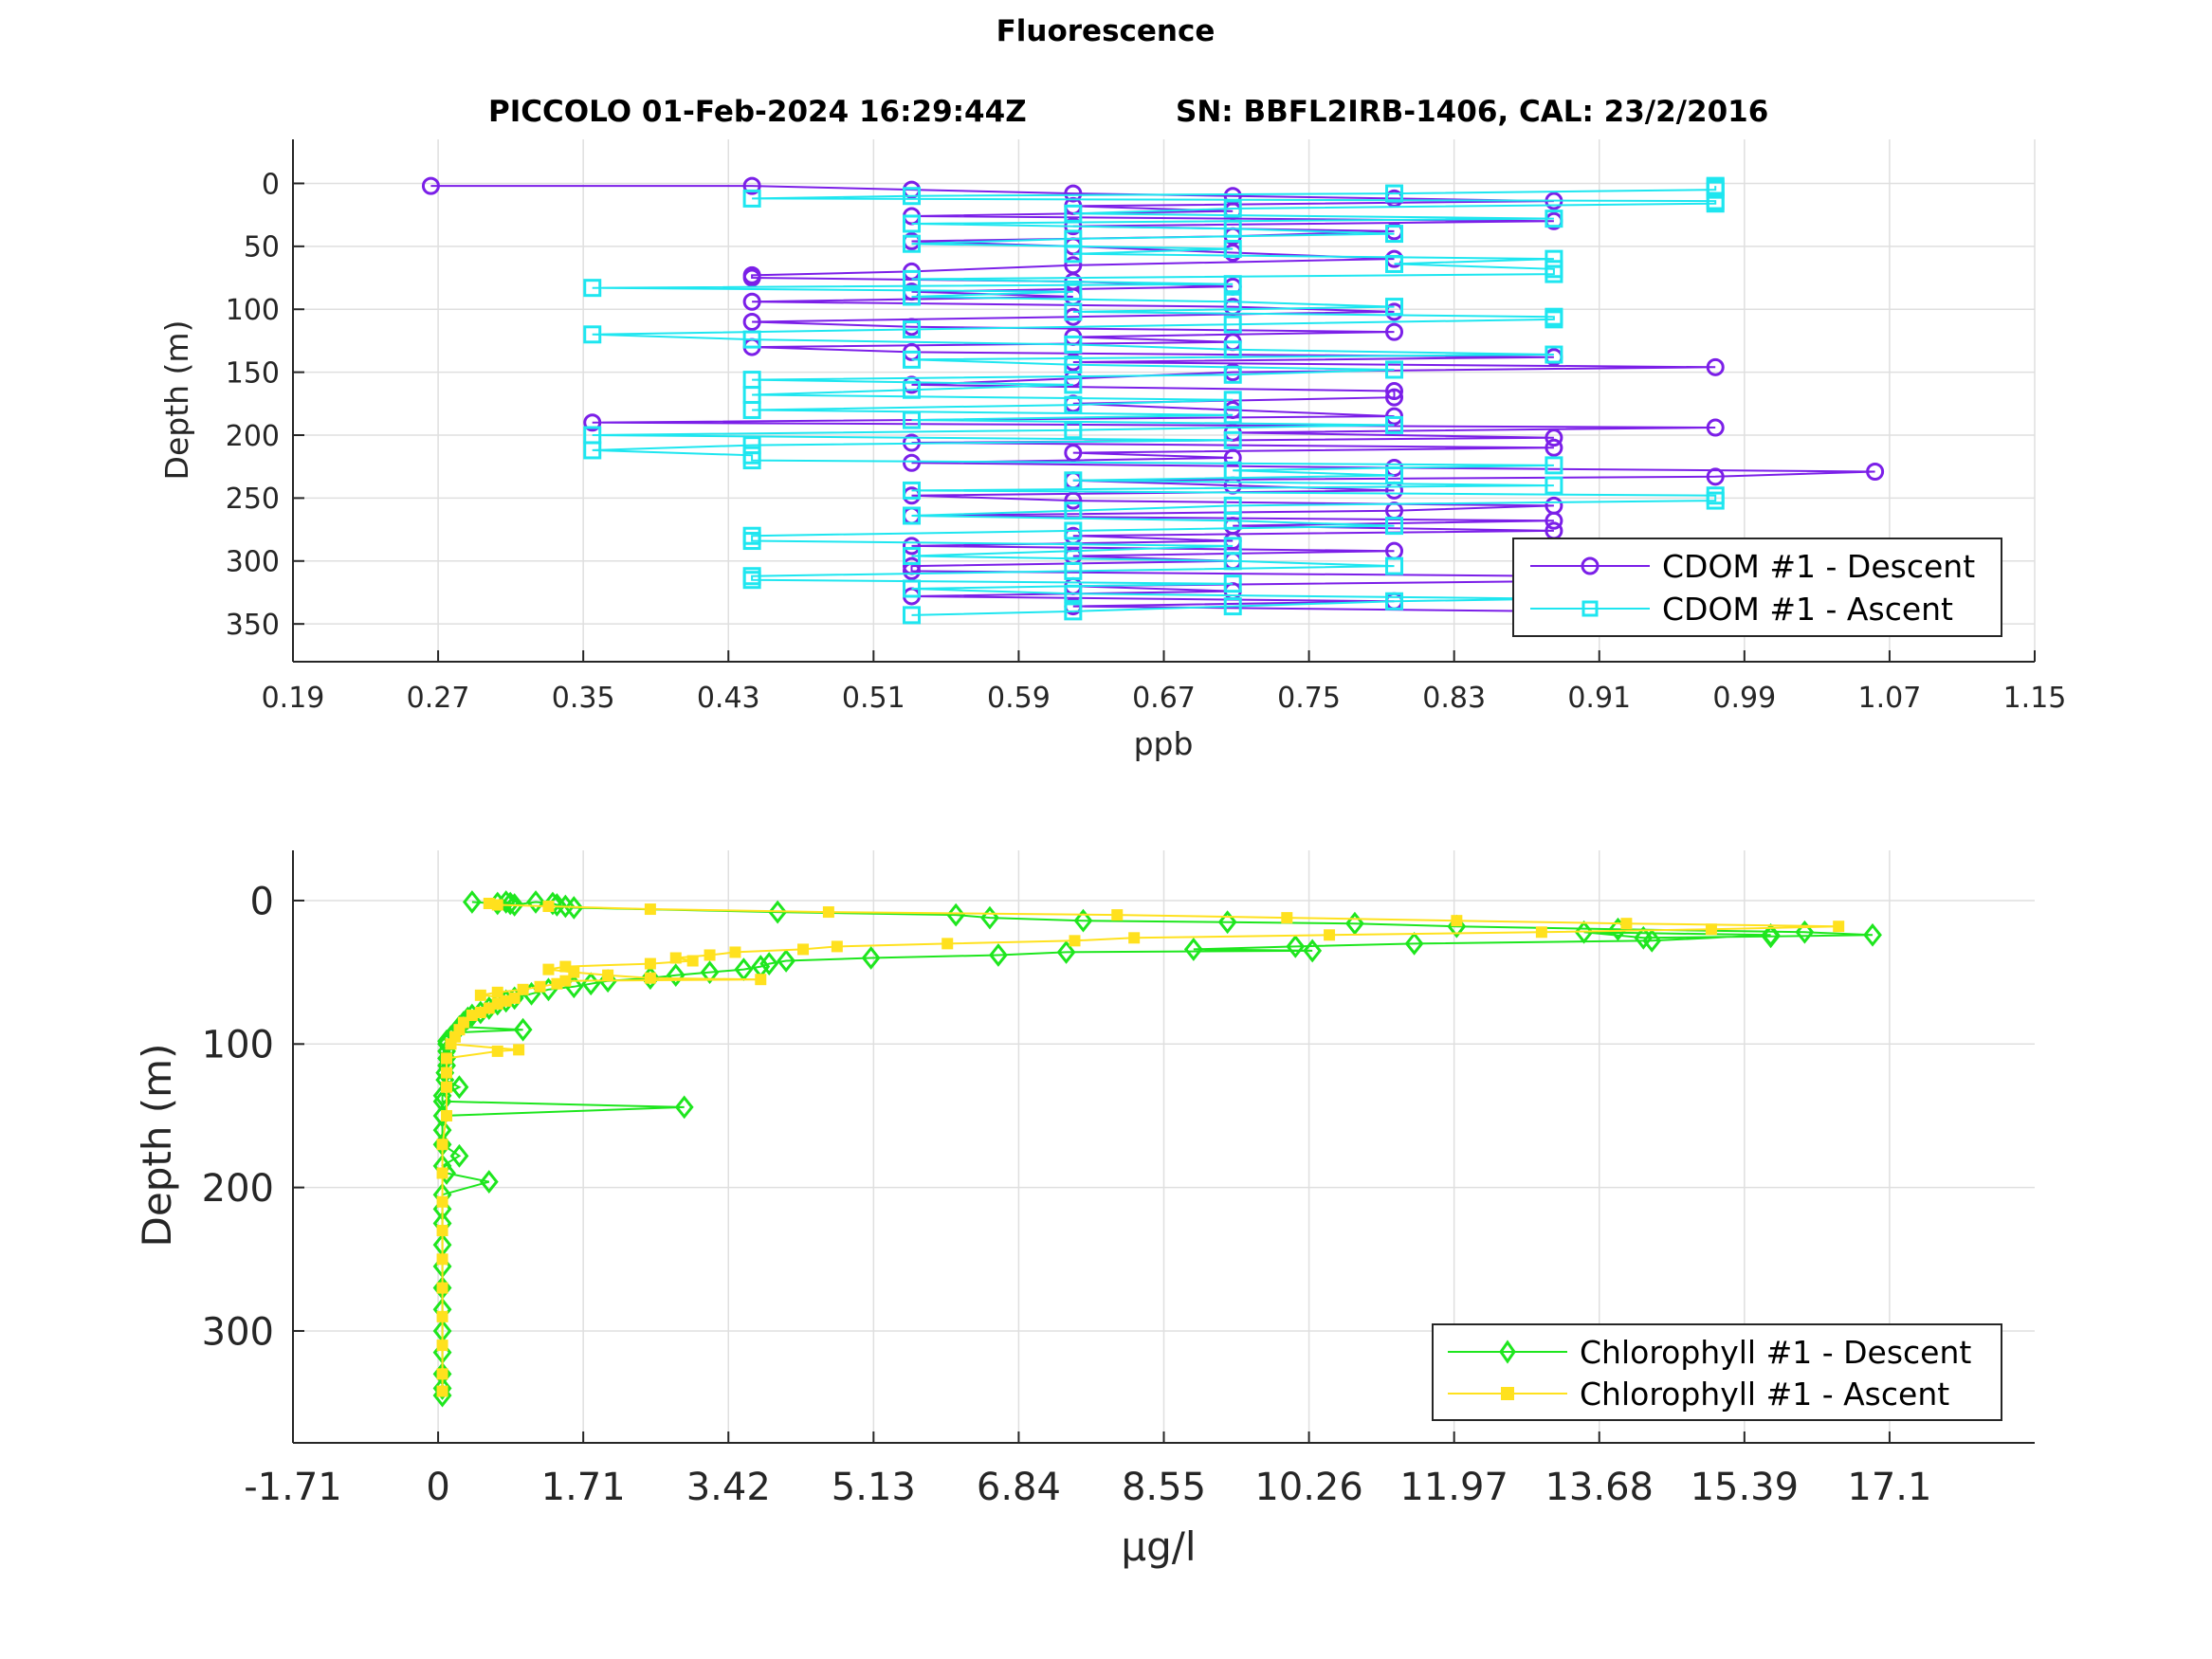 This screenshot has width=2212, height=1659. What do you see at coordinates (1890, 698) in the screenshot?
I see `x-tick-label: 1.07` at bounding box center [1890, 698].